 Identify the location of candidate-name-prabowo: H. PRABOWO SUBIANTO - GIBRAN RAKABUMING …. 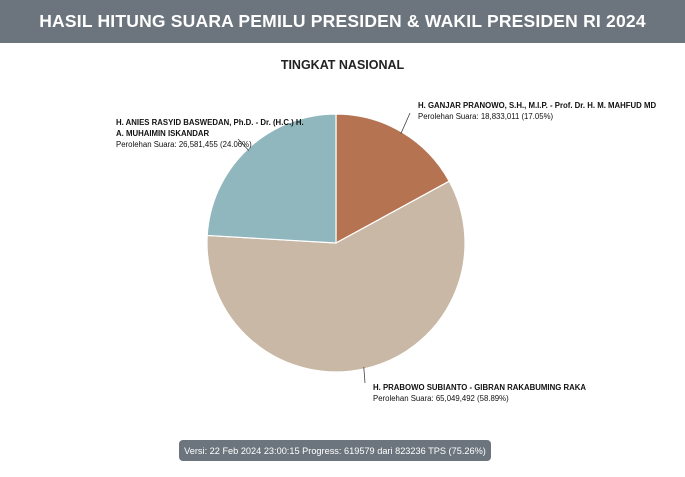
(479, 387).